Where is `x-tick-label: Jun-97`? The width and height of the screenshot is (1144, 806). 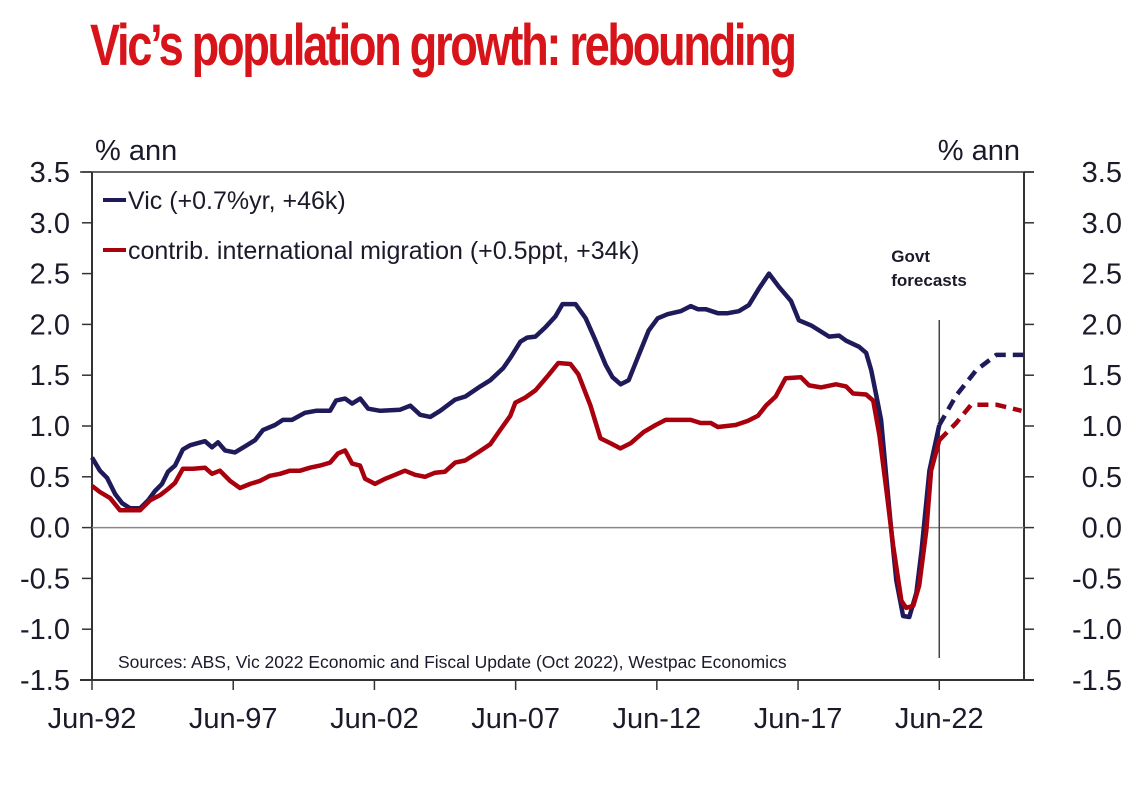
x-tick-label: Jun-97 is located at coordinates (233, 719).